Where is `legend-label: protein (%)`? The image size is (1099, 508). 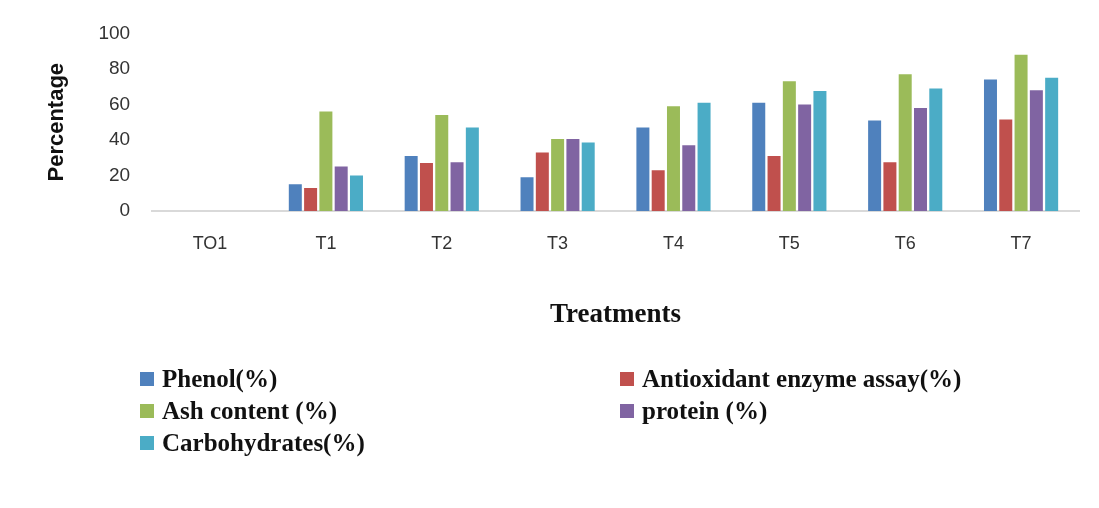 legend-label: protein (%) is located at coordinates (705, 411).